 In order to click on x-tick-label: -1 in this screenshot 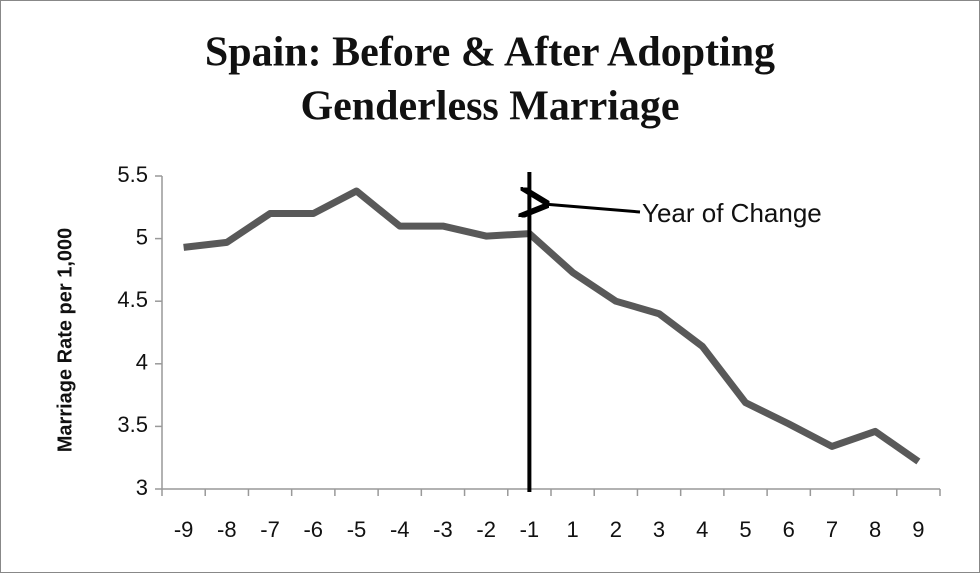, I will do `click(530, 529)`.